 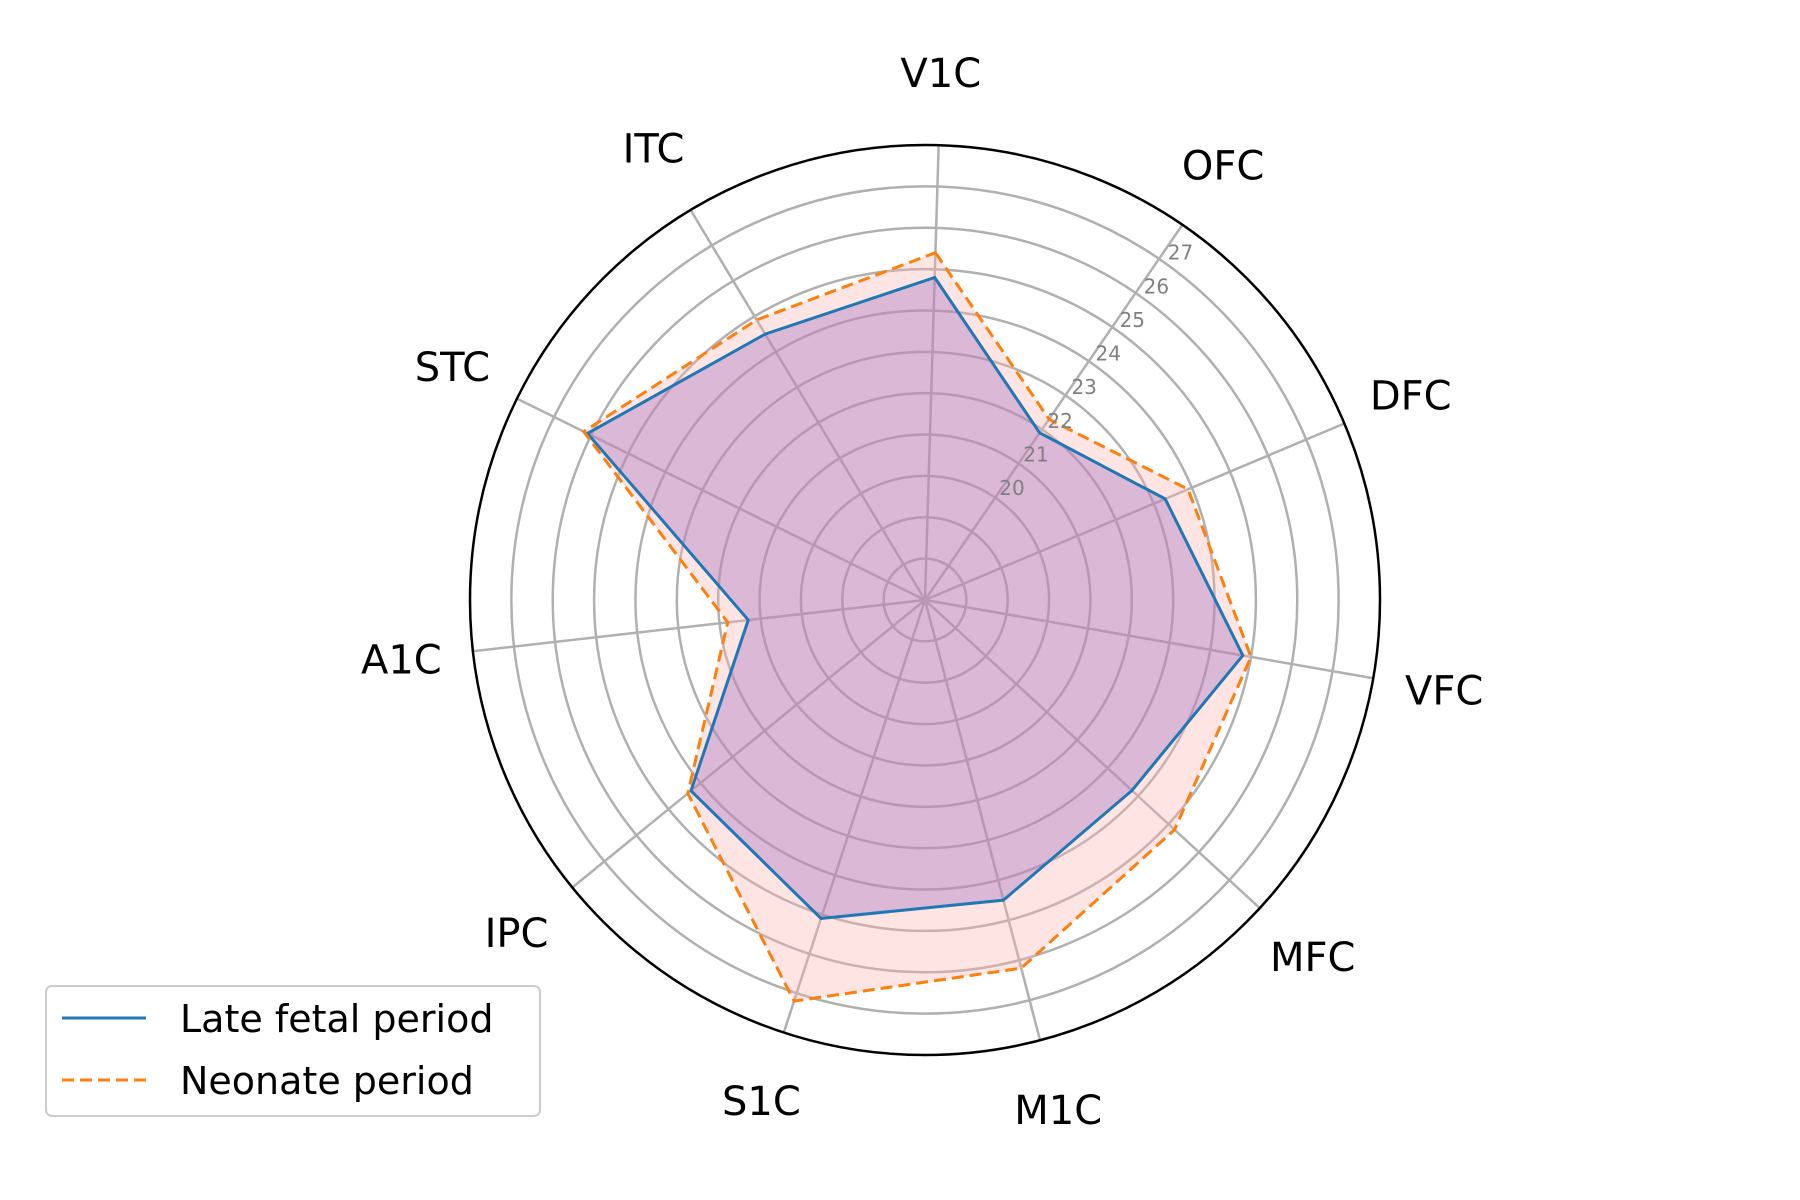 I want to click on category-label-itc: ITC, so click(x=654, y=149).